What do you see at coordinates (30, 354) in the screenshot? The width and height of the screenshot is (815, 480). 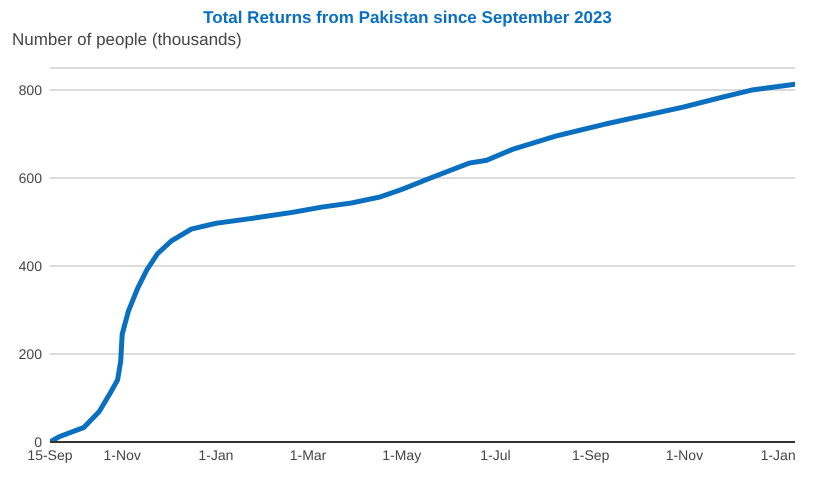 I see `y-tick-label: 200` at bounding box center [30, 354].